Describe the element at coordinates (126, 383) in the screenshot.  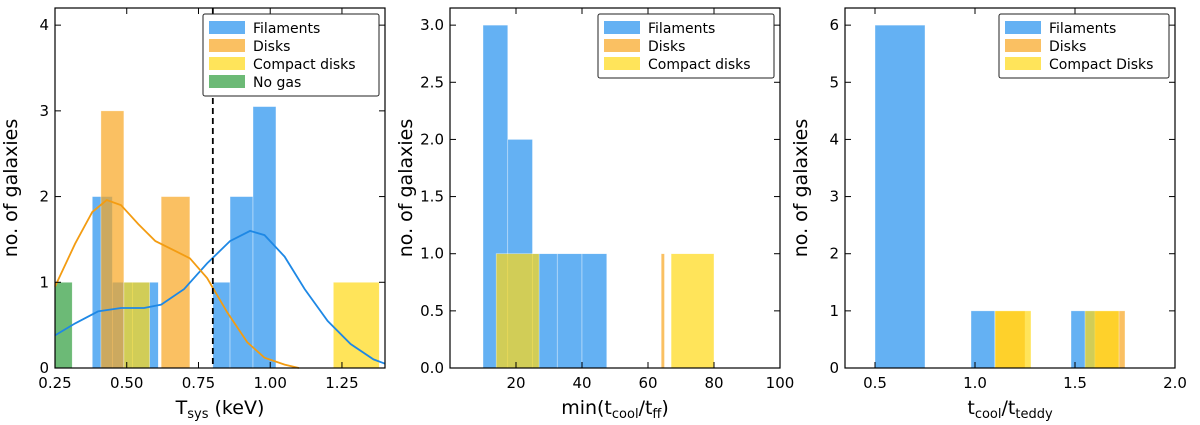
I see `x-tick-label: 0.50` at that location.